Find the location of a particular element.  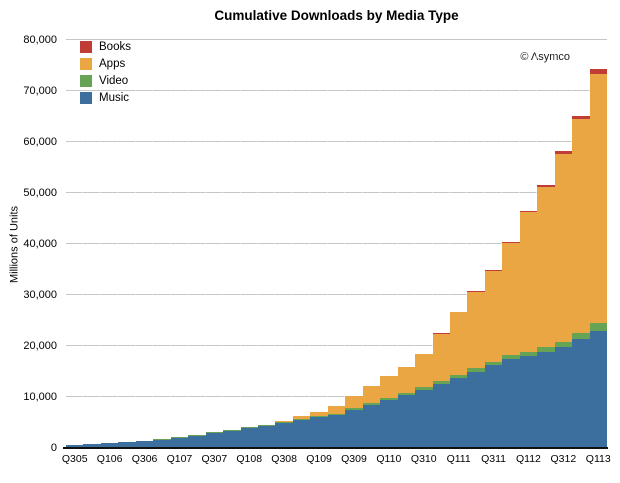

y-tick-label: 60,000 is located at coordinates (40, 142).